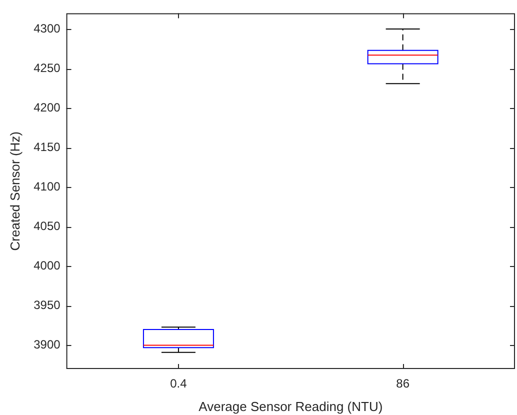  What do you see at coordinates (14, 191) in the screenshot?
I see `y-axis-title: Created Sensor (Hz)` at bounding box center [14, 191].